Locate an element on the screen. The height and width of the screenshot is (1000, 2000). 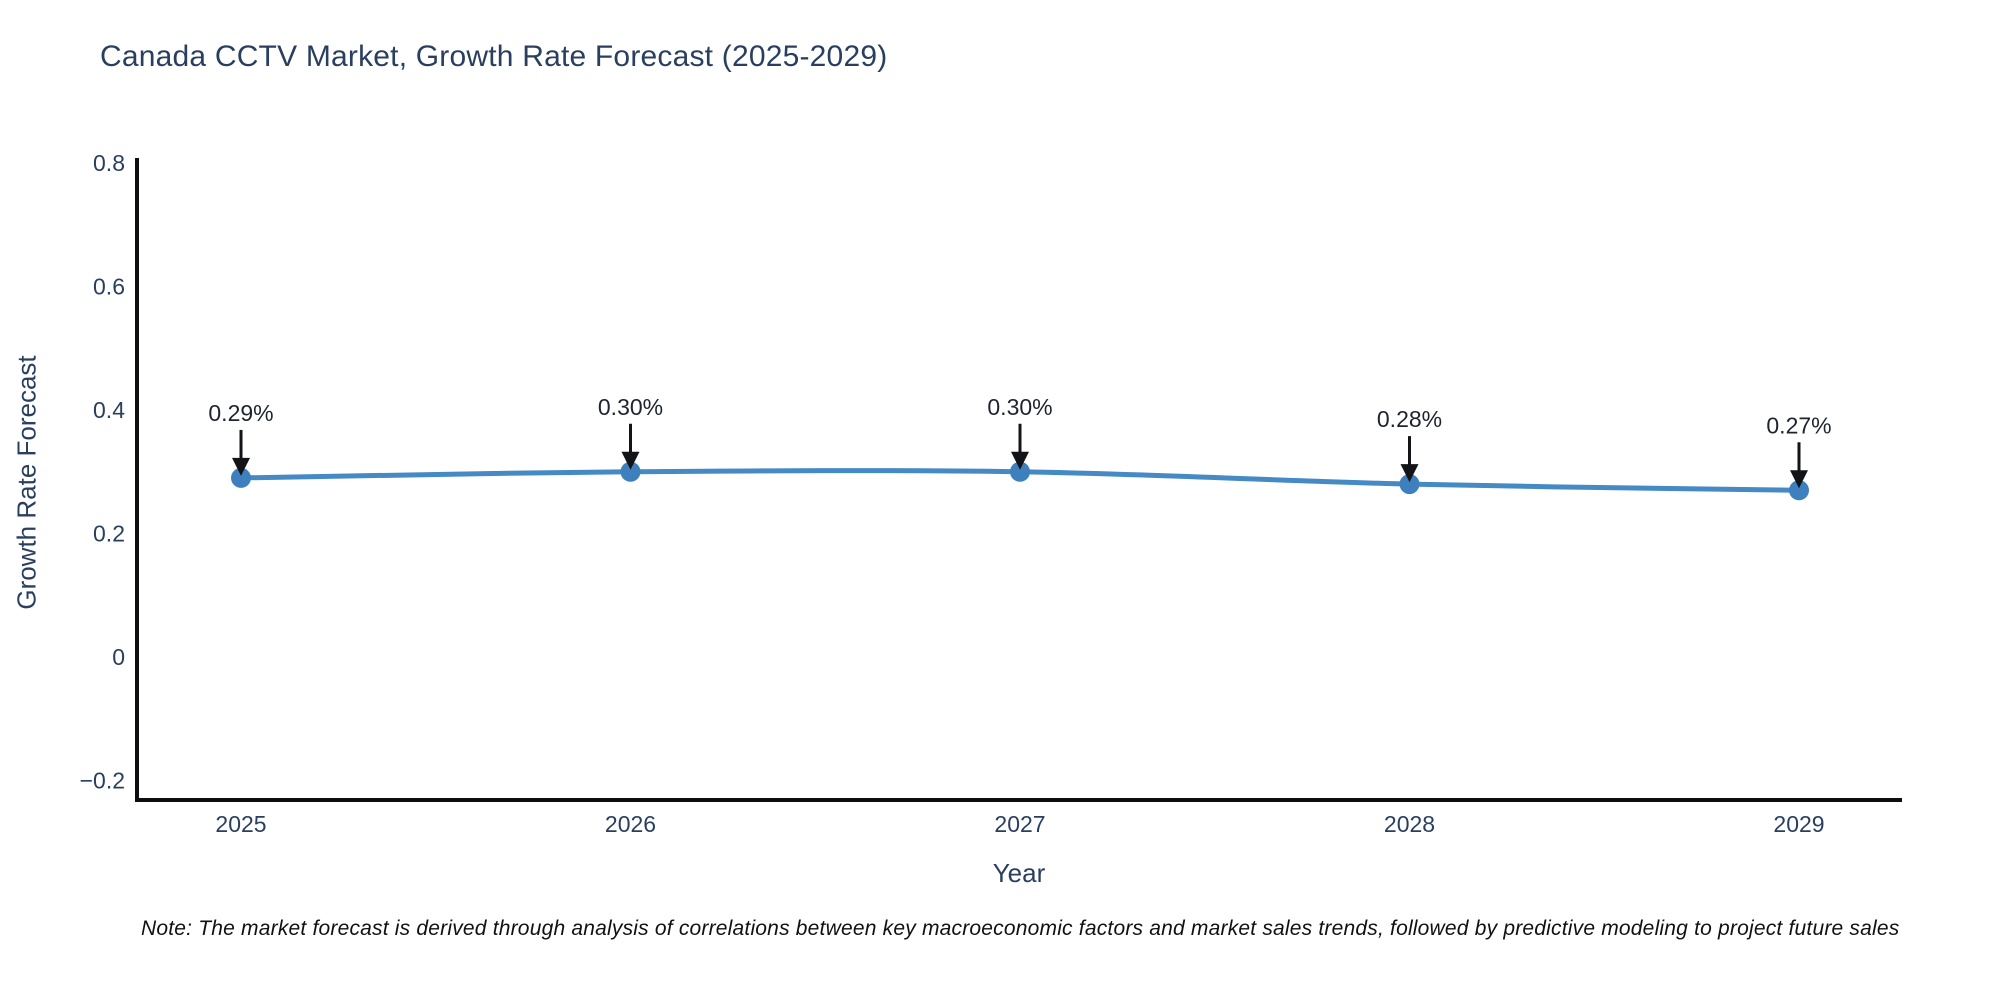
x-tick-label: 2028 is located at coordinates (1409, 824).